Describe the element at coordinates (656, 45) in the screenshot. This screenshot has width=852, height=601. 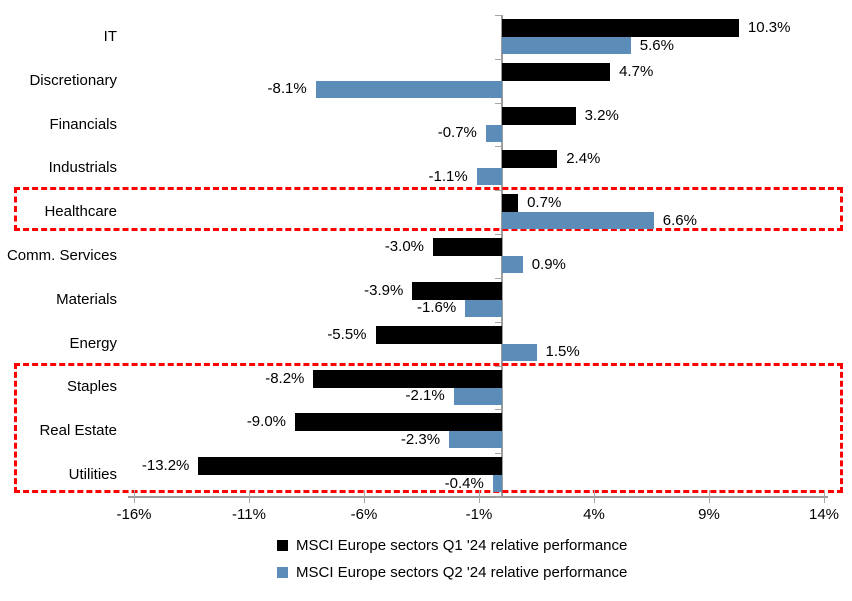
I see `value-label: 5.6%` at that location.